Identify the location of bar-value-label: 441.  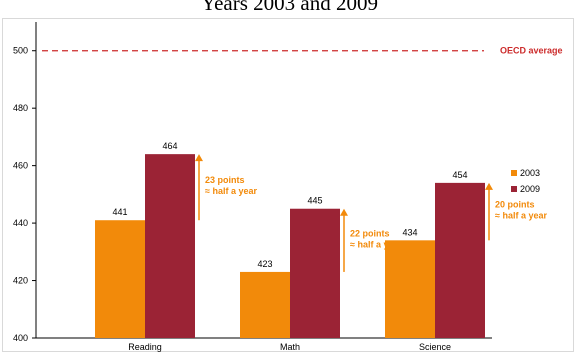
(119, 212).